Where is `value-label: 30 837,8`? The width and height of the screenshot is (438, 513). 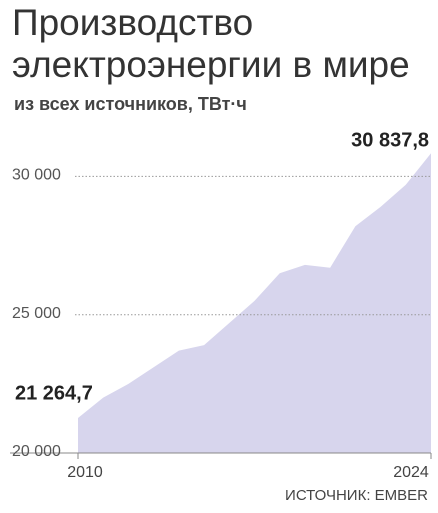
value-label: 30 837,8 is located at coordinates (390, 141).